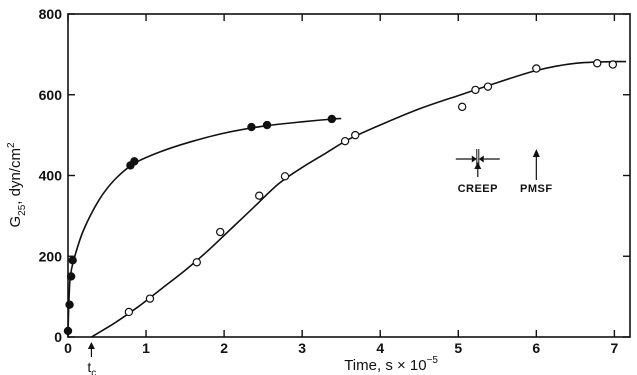 This screenshot has width=637, height=375. I want to click on x-tick-label: 7, so click(614, 348).